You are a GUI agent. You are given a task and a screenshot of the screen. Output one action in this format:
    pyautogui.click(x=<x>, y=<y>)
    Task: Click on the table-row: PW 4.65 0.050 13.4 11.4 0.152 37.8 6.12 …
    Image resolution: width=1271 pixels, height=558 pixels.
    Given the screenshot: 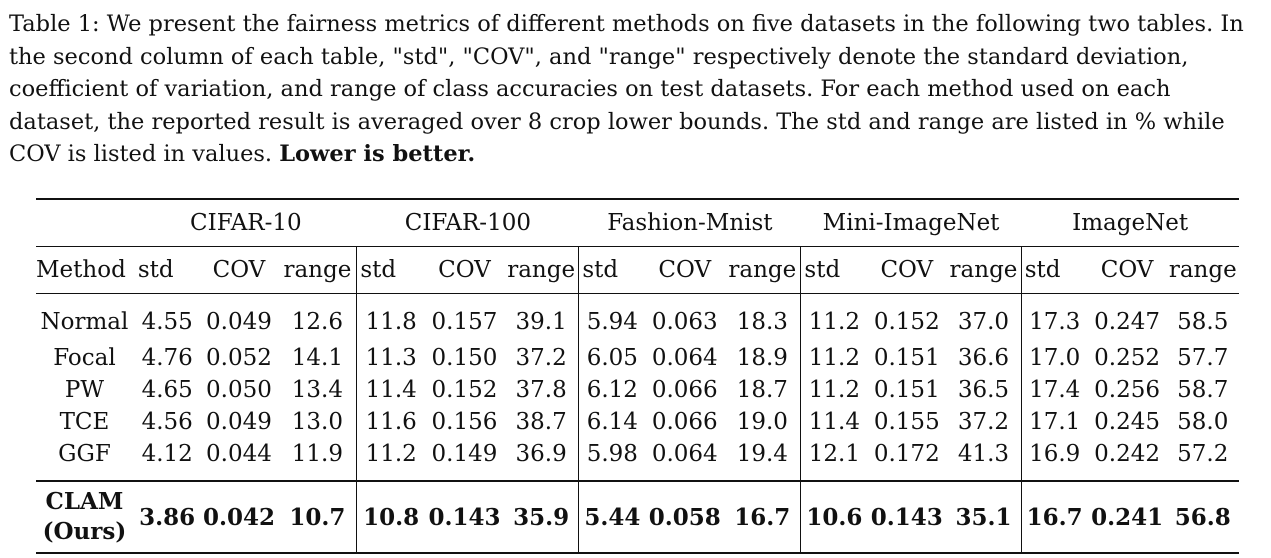 What is the action you would take?
    pyautogui.click(x=637, y=390)
    